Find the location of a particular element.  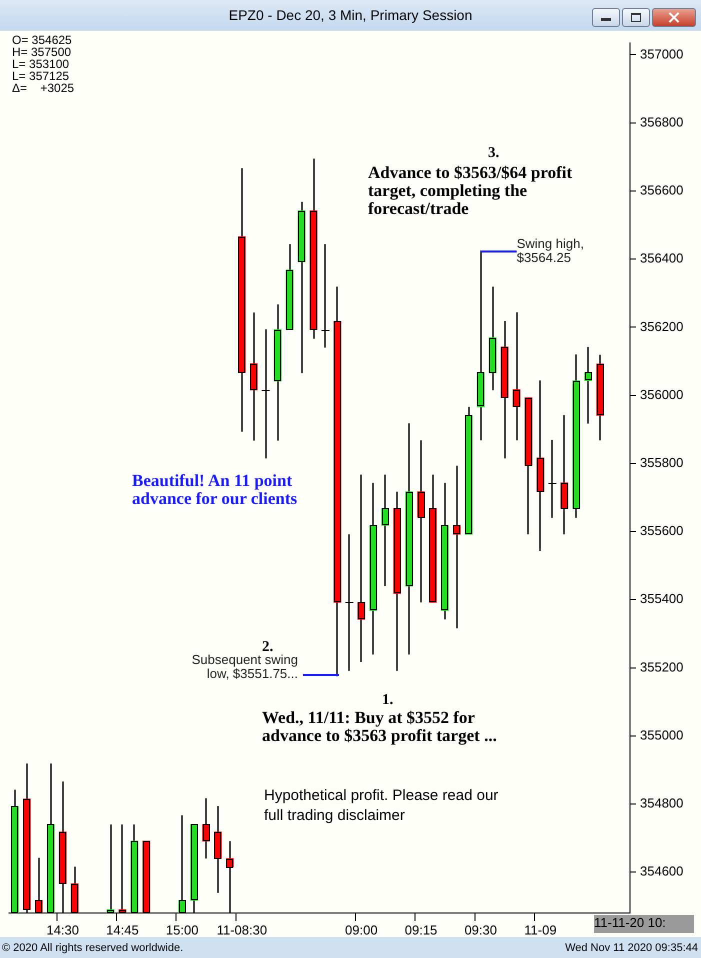

y-tick-label: 356000 is located at coordinates (662, 394).